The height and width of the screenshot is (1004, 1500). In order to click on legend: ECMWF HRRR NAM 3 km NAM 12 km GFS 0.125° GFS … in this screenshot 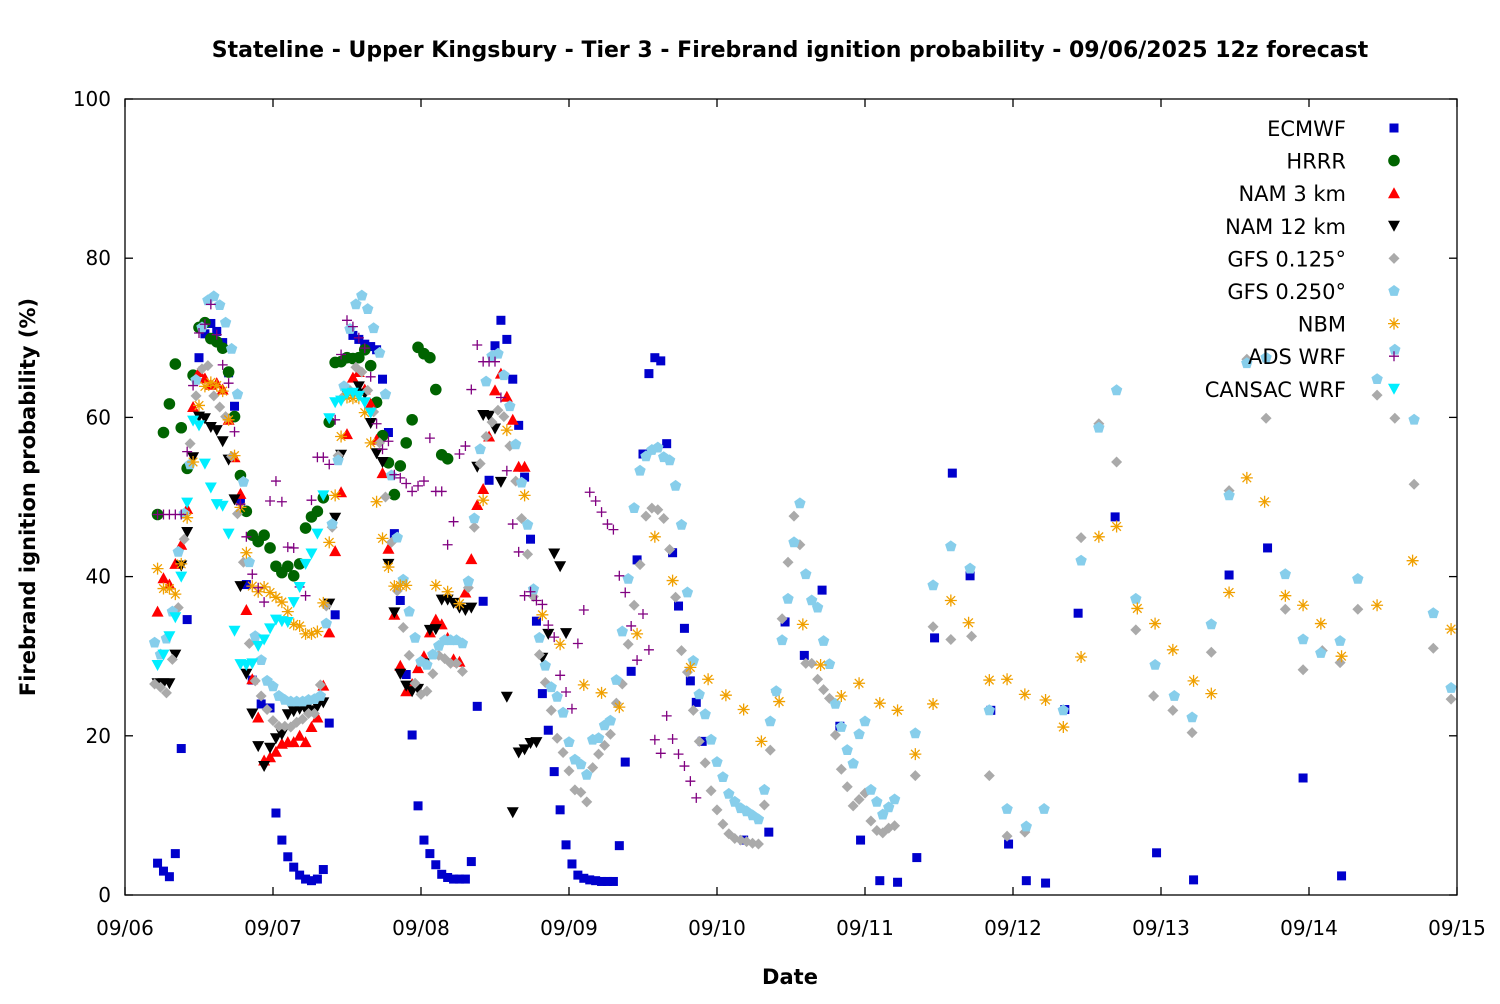, I will do `click(1302, 259)`.